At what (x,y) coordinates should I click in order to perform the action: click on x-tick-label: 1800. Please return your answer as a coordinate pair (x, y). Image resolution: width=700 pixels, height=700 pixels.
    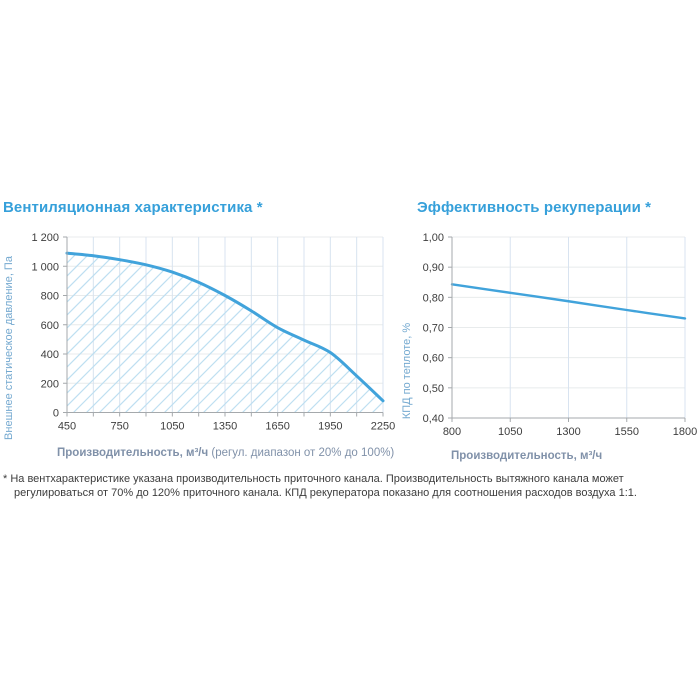
    Looking at the image, I should click on (685, 432).